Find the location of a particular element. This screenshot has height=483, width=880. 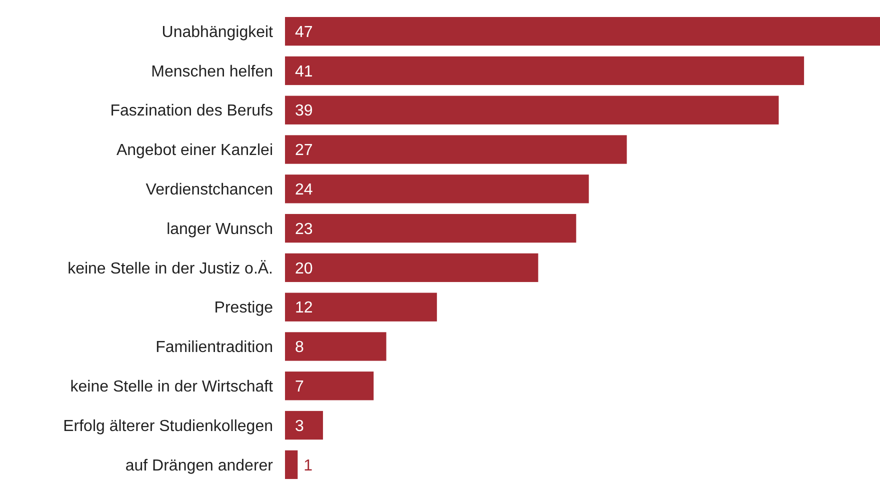

y-tick-label: keine Stelle in der Justiz o.Ä. is located at coordinates (170, 268).